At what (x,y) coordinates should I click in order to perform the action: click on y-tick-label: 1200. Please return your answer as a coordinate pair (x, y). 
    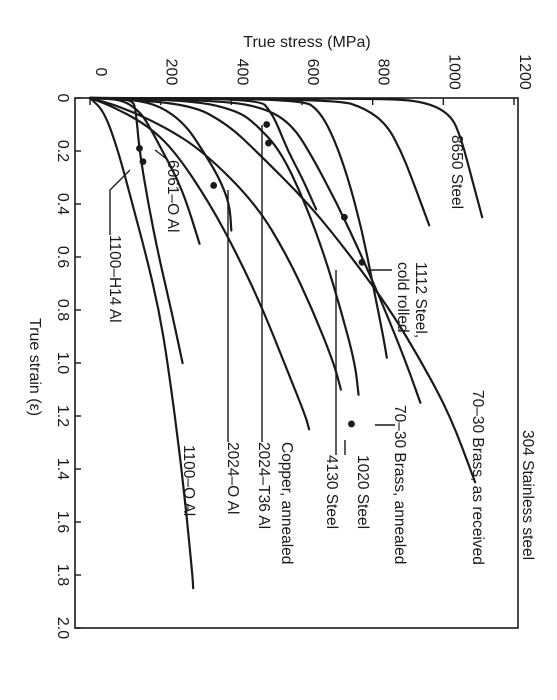
    Looking at the image, I should click on (524, 72).